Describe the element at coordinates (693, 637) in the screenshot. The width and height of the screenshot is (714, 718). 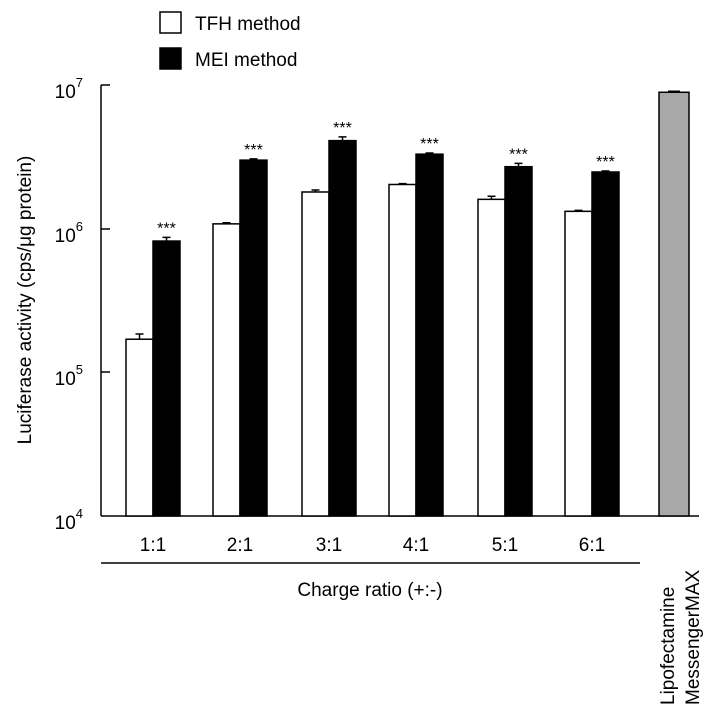
I see `control-label-line-2: MessengerMAX` at that location.